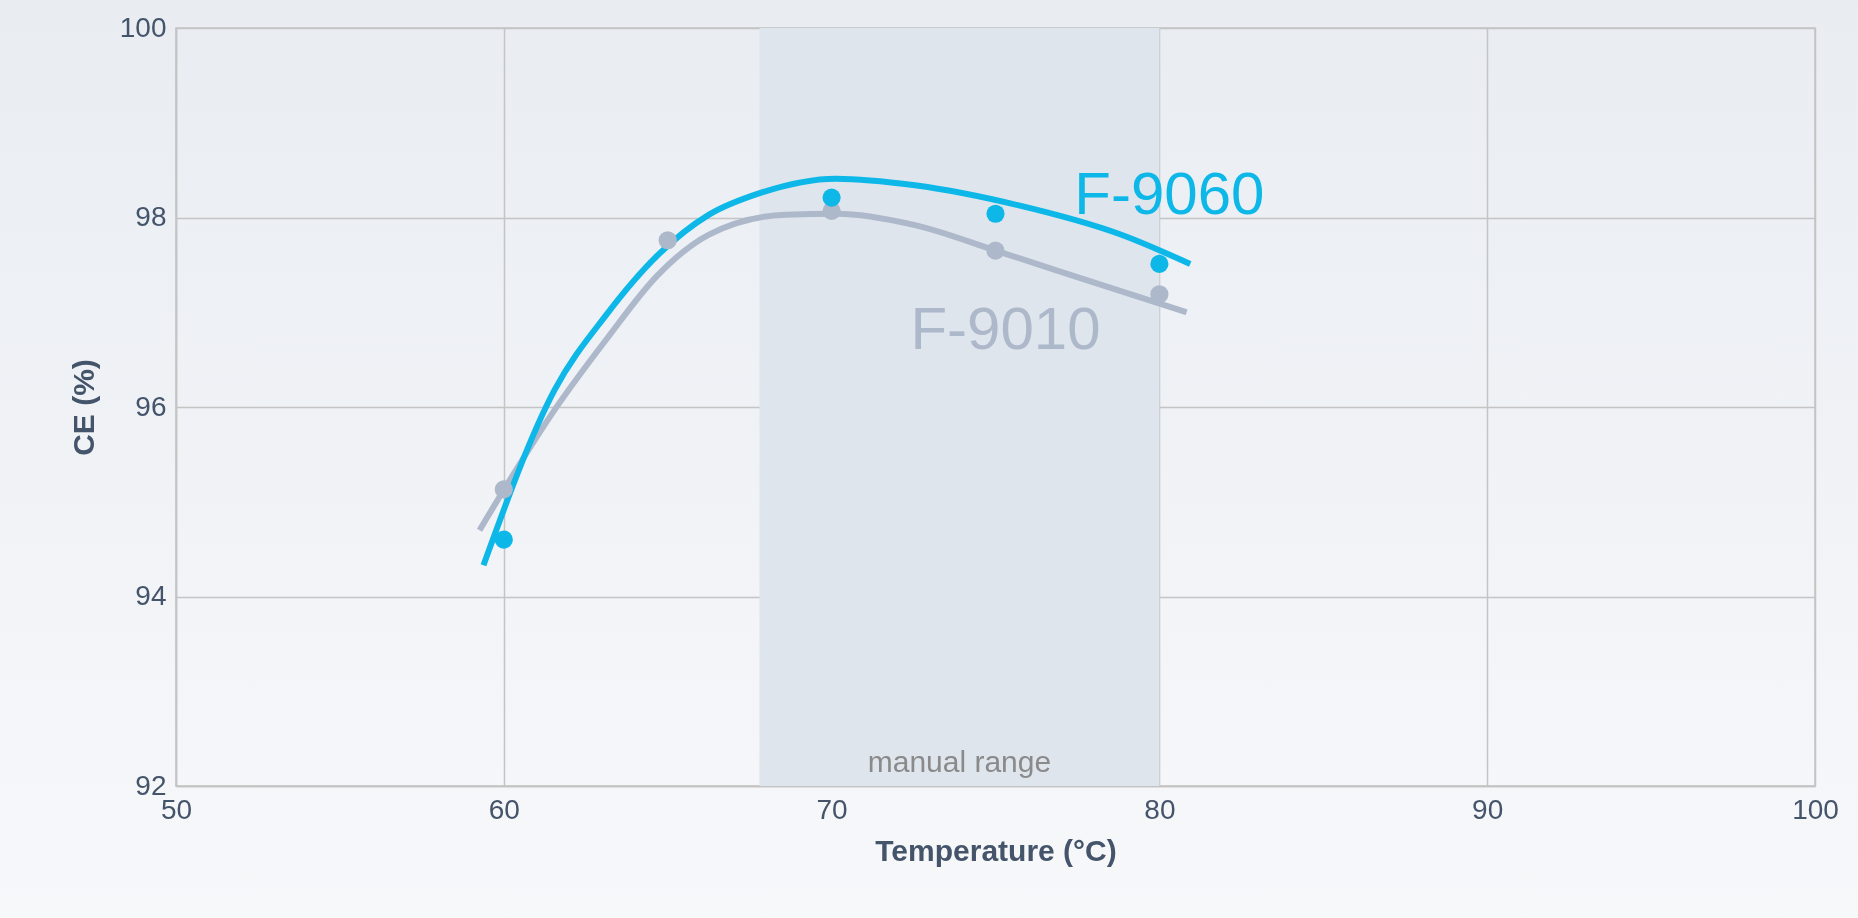 The height and width of the screenshot is (918, 1858). I want to click on y-axis-title: CE (%), so click(83, 407).